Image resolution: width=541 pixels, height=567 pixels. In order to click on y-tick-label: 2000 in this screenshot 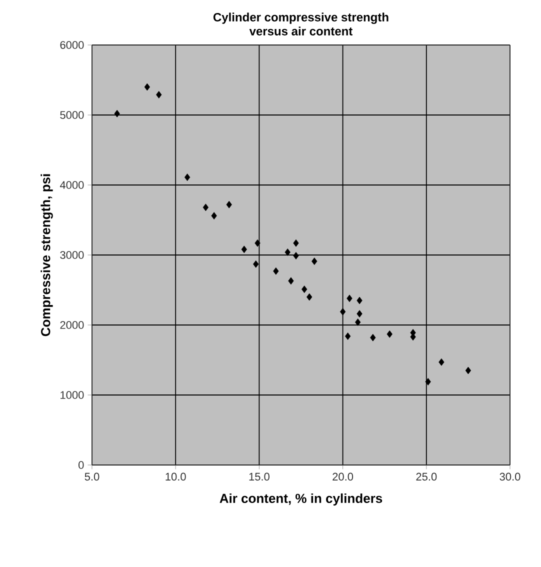, I will do `click(72, 325)`.